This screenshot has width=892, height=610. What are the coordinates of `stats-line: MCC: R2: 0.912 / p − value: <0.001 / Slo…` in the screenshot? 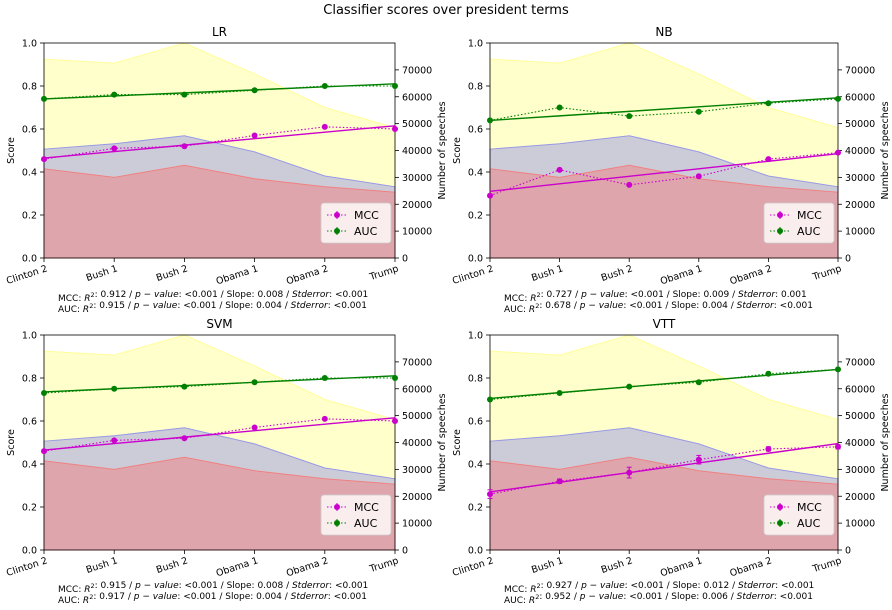 It's located at (213, 297).